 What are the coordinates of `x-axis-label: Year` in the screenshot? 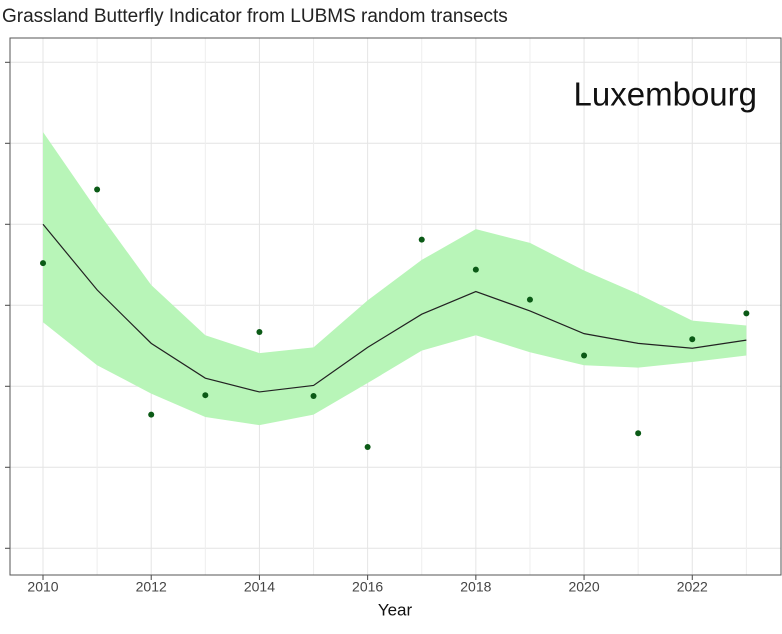 It's located at (395, 609).